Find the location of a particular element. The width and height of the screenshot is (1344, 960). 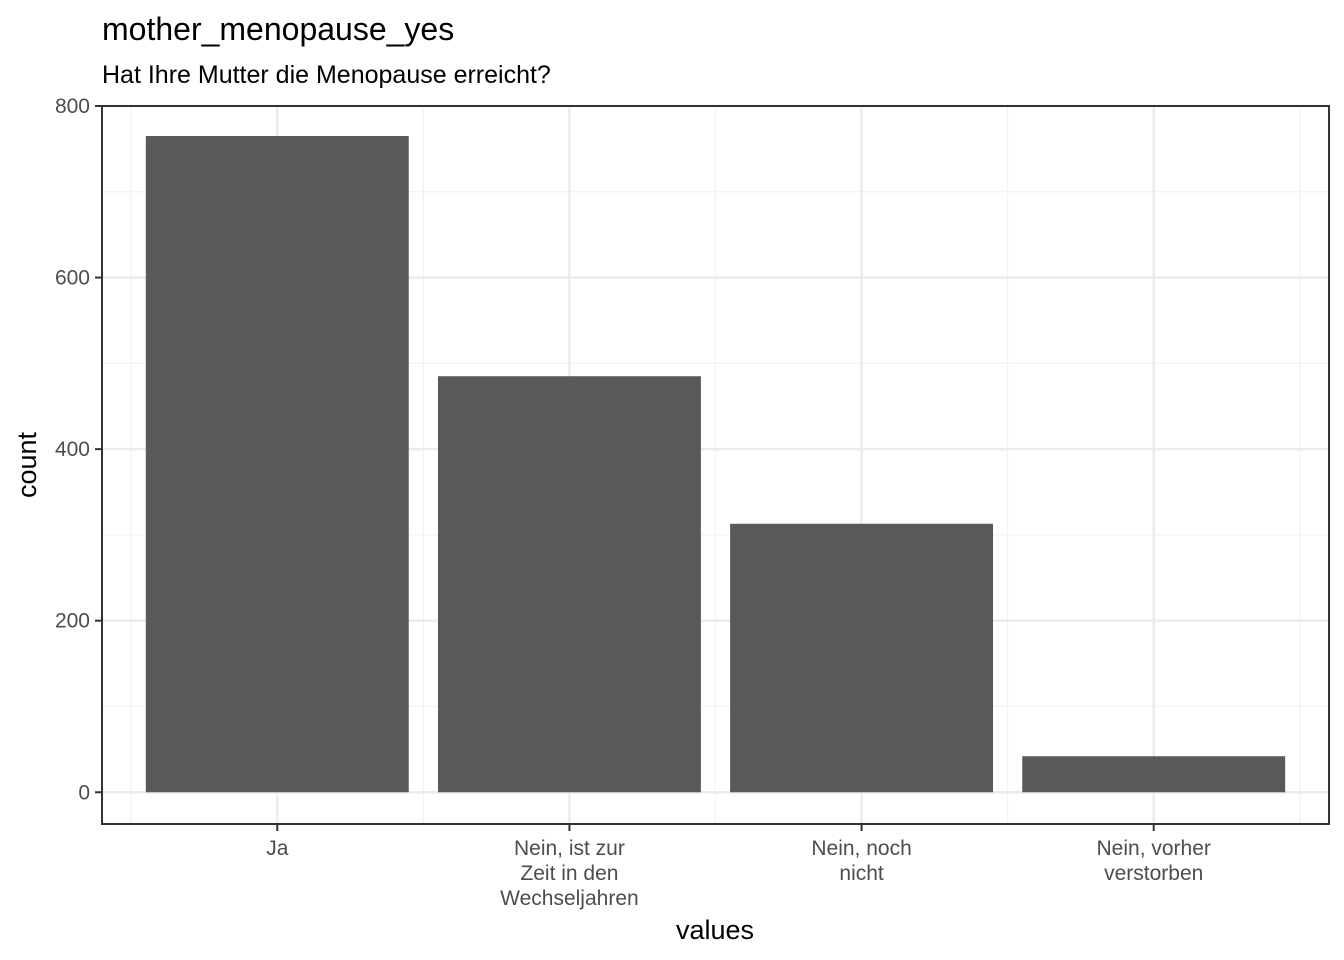

x-tick-label: Nein, noch nicht is located at coordinates (861, 861).